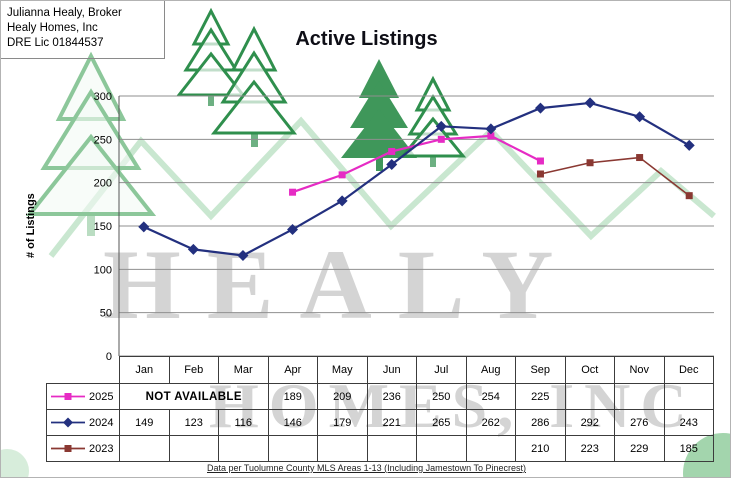 The width and height of the screenshot is (731, 478). Describe the element at coordinates (55, 42) in the screenshot. I see `broker-license: DRE Lic 01844537` at that location.